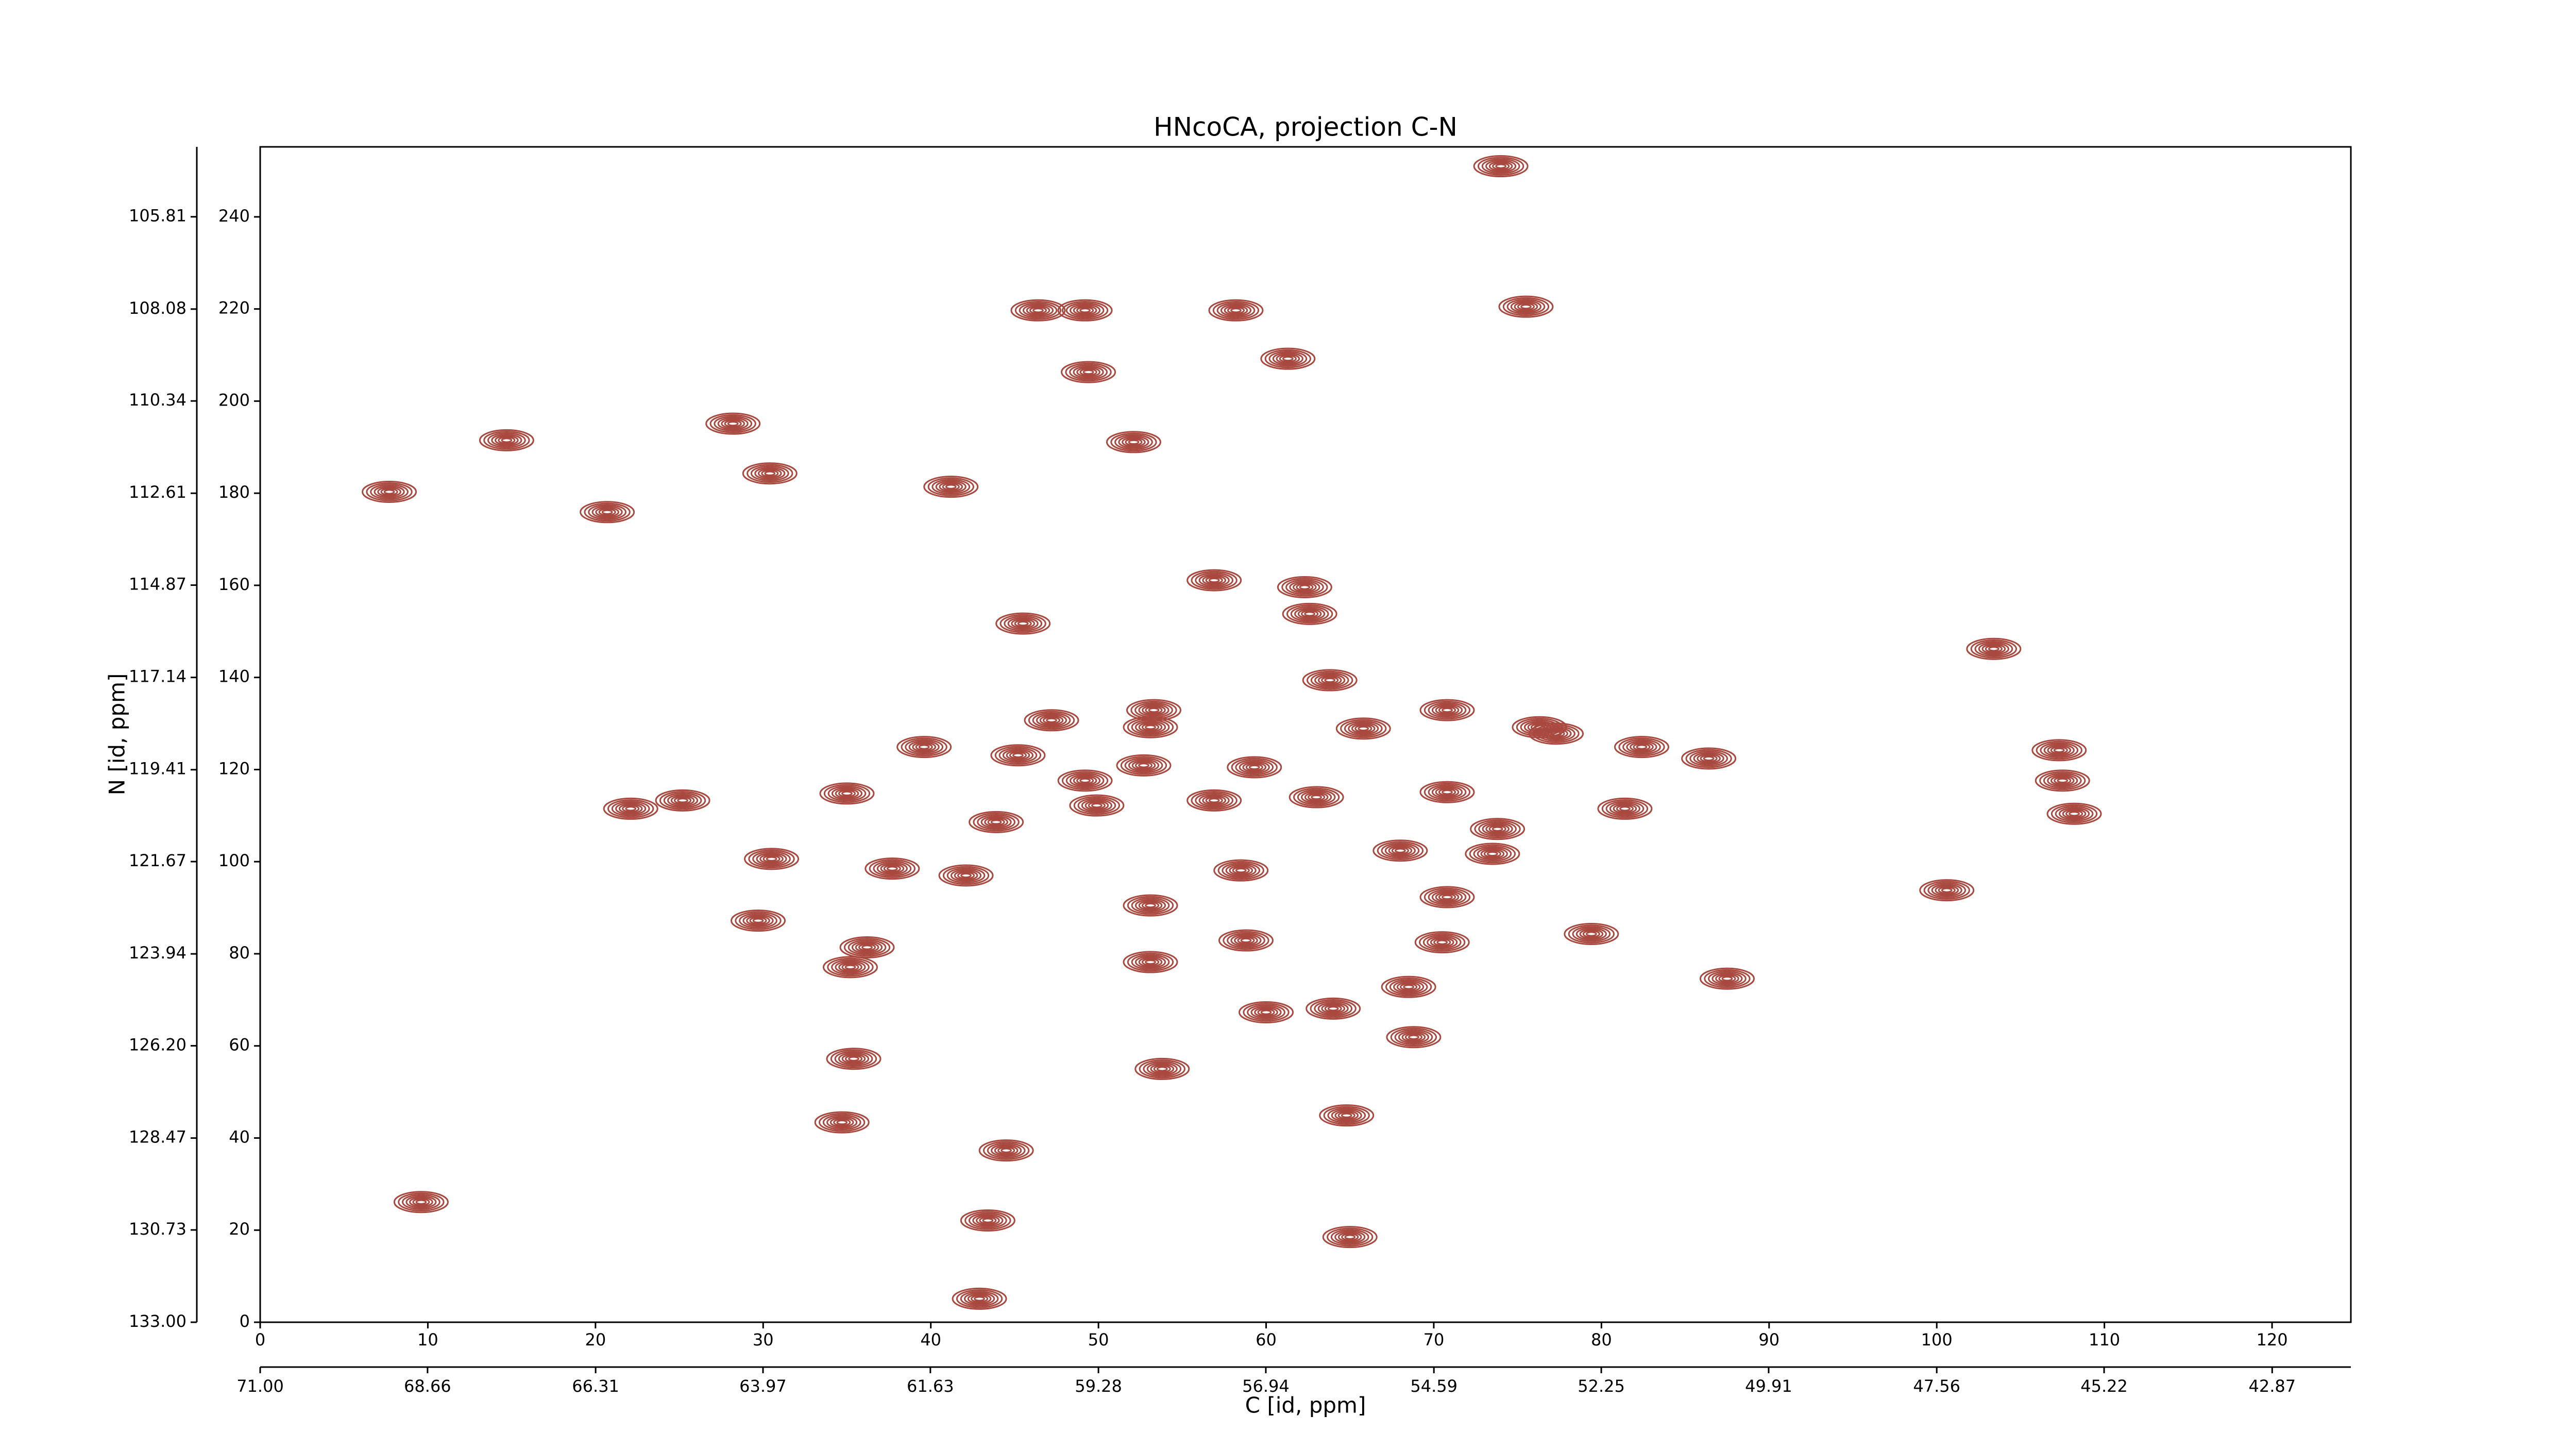 The width and height of the screenshot is (2576, 1449). I want to click on x-tick-label: 120, so click(2272, 1340).